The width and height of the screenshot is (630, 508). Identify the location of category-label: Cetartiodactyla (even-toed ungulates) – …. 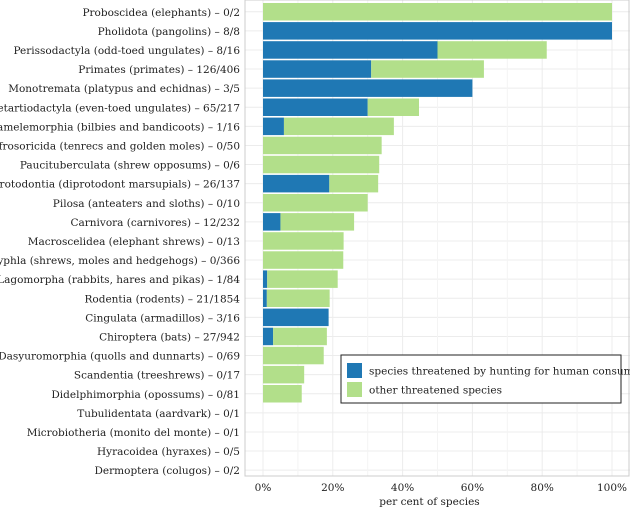
(120, 108).